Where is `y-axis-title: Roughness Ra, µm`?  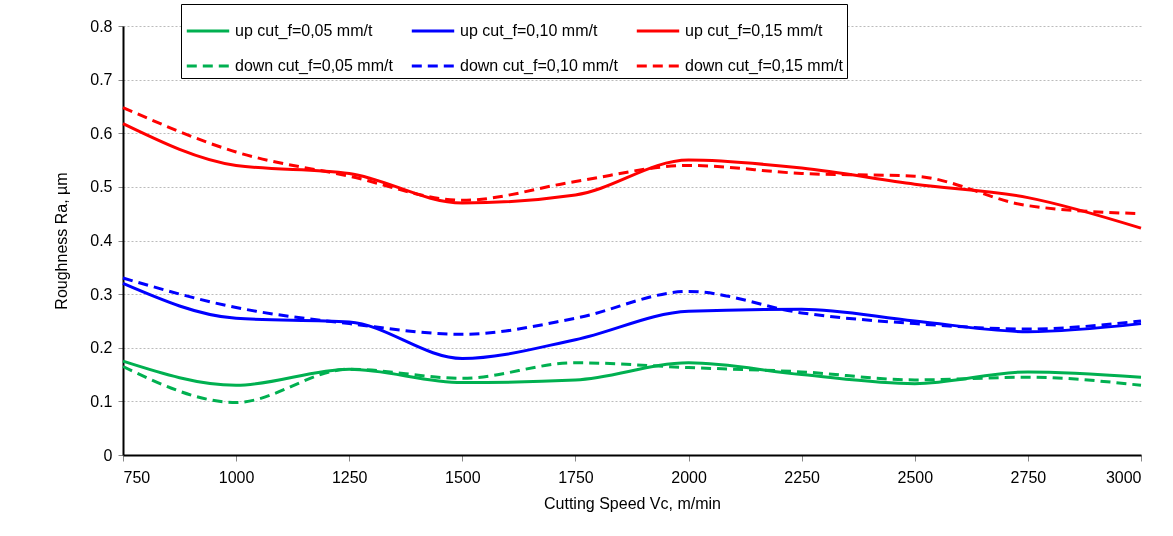
y-axis-title: Roughness Ra, µm is located at coordinates (62, 241).